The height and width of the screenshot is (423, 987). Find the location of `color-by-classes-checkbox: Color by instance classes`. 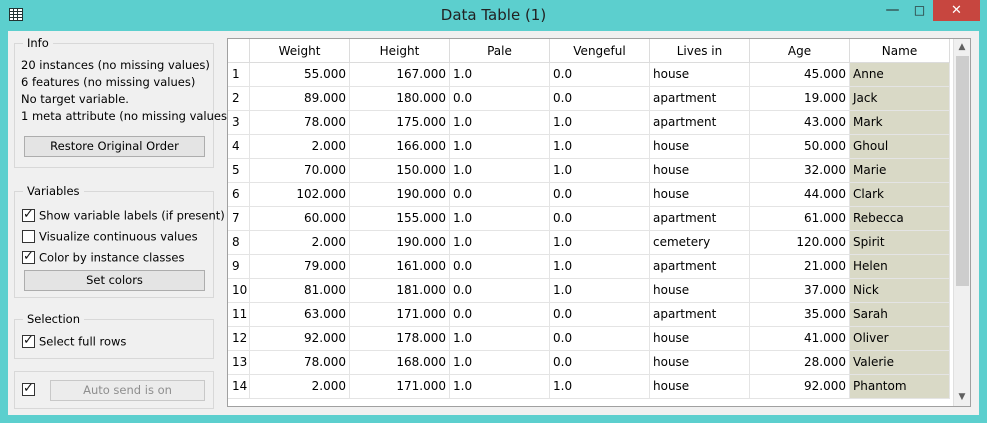

color-by-classes-checkbox: Color by instance classes is located at coordinates (103, 257).